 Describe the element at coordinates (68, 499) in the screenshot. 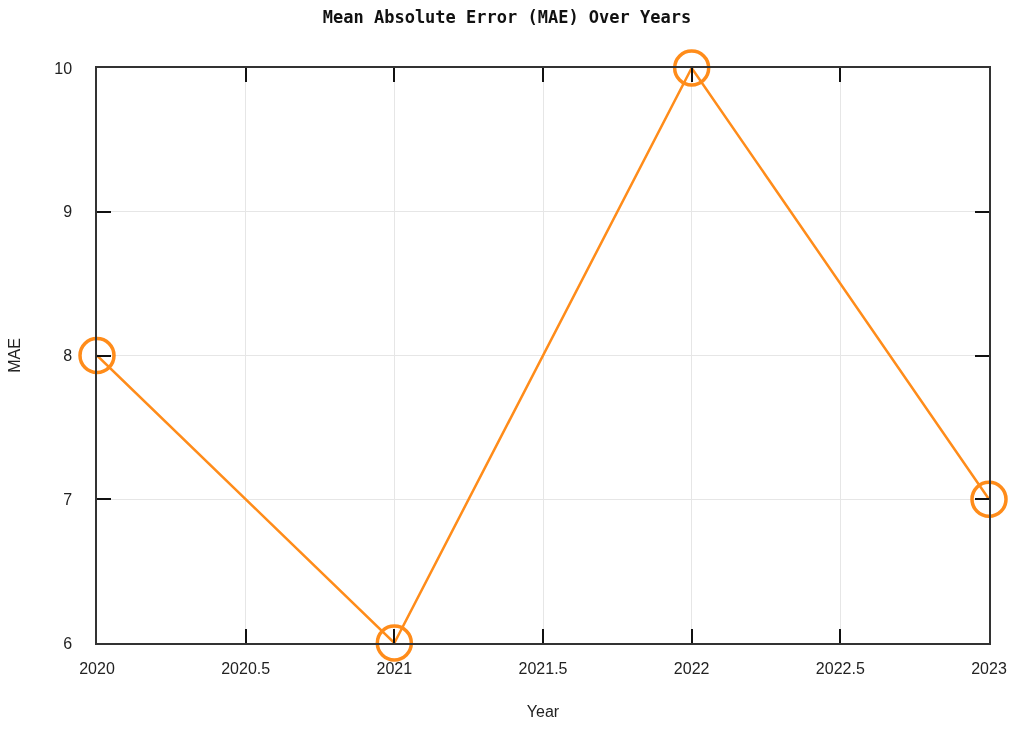

I see `y-tick-label: 7` at that location.